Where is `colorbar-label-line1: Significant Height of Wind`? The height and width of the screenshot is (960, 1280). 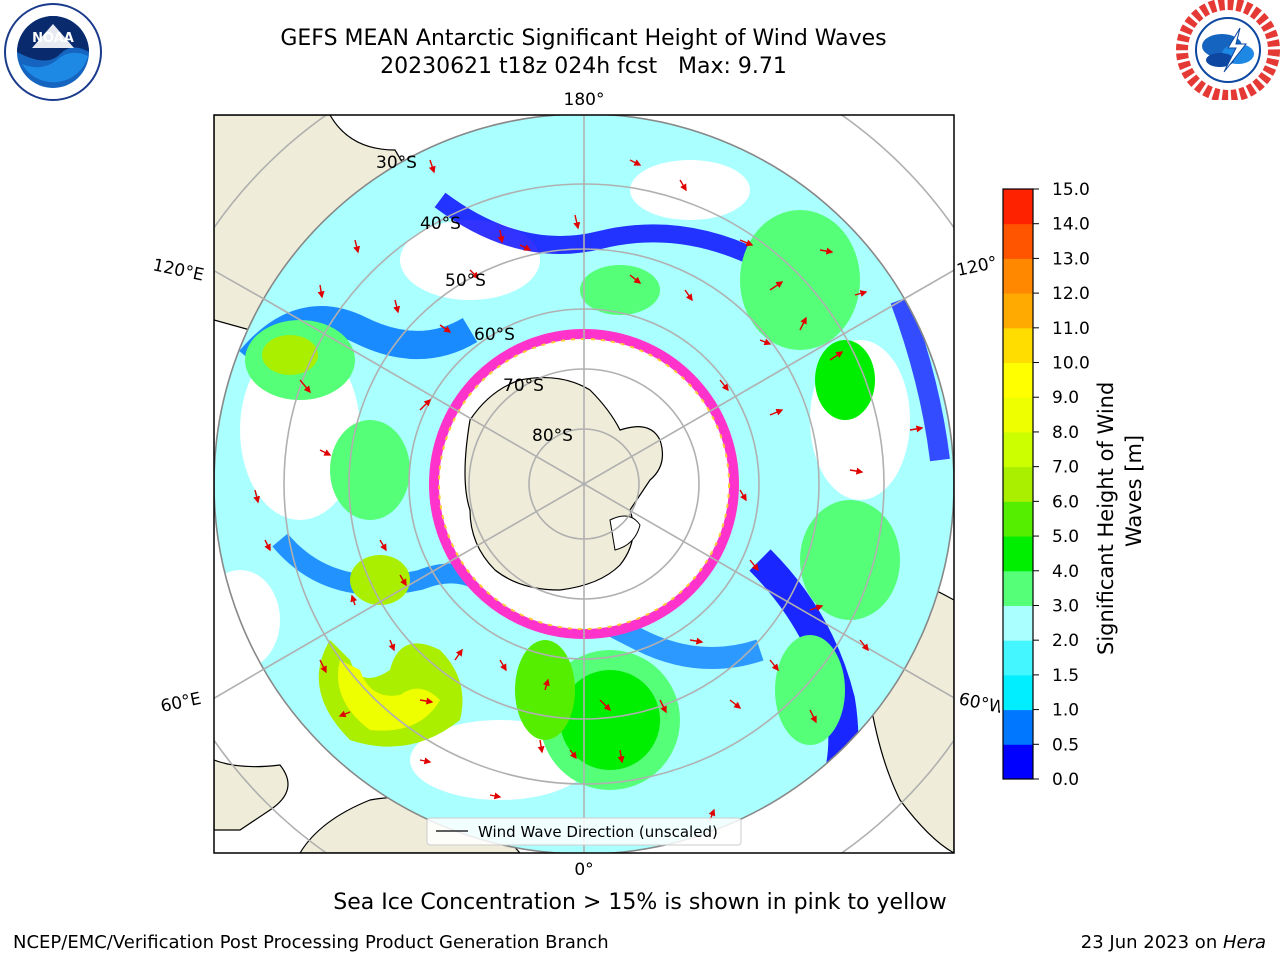
colorbar-label-line1: Significant Height of Wind is located at coordinates (1106, 518).